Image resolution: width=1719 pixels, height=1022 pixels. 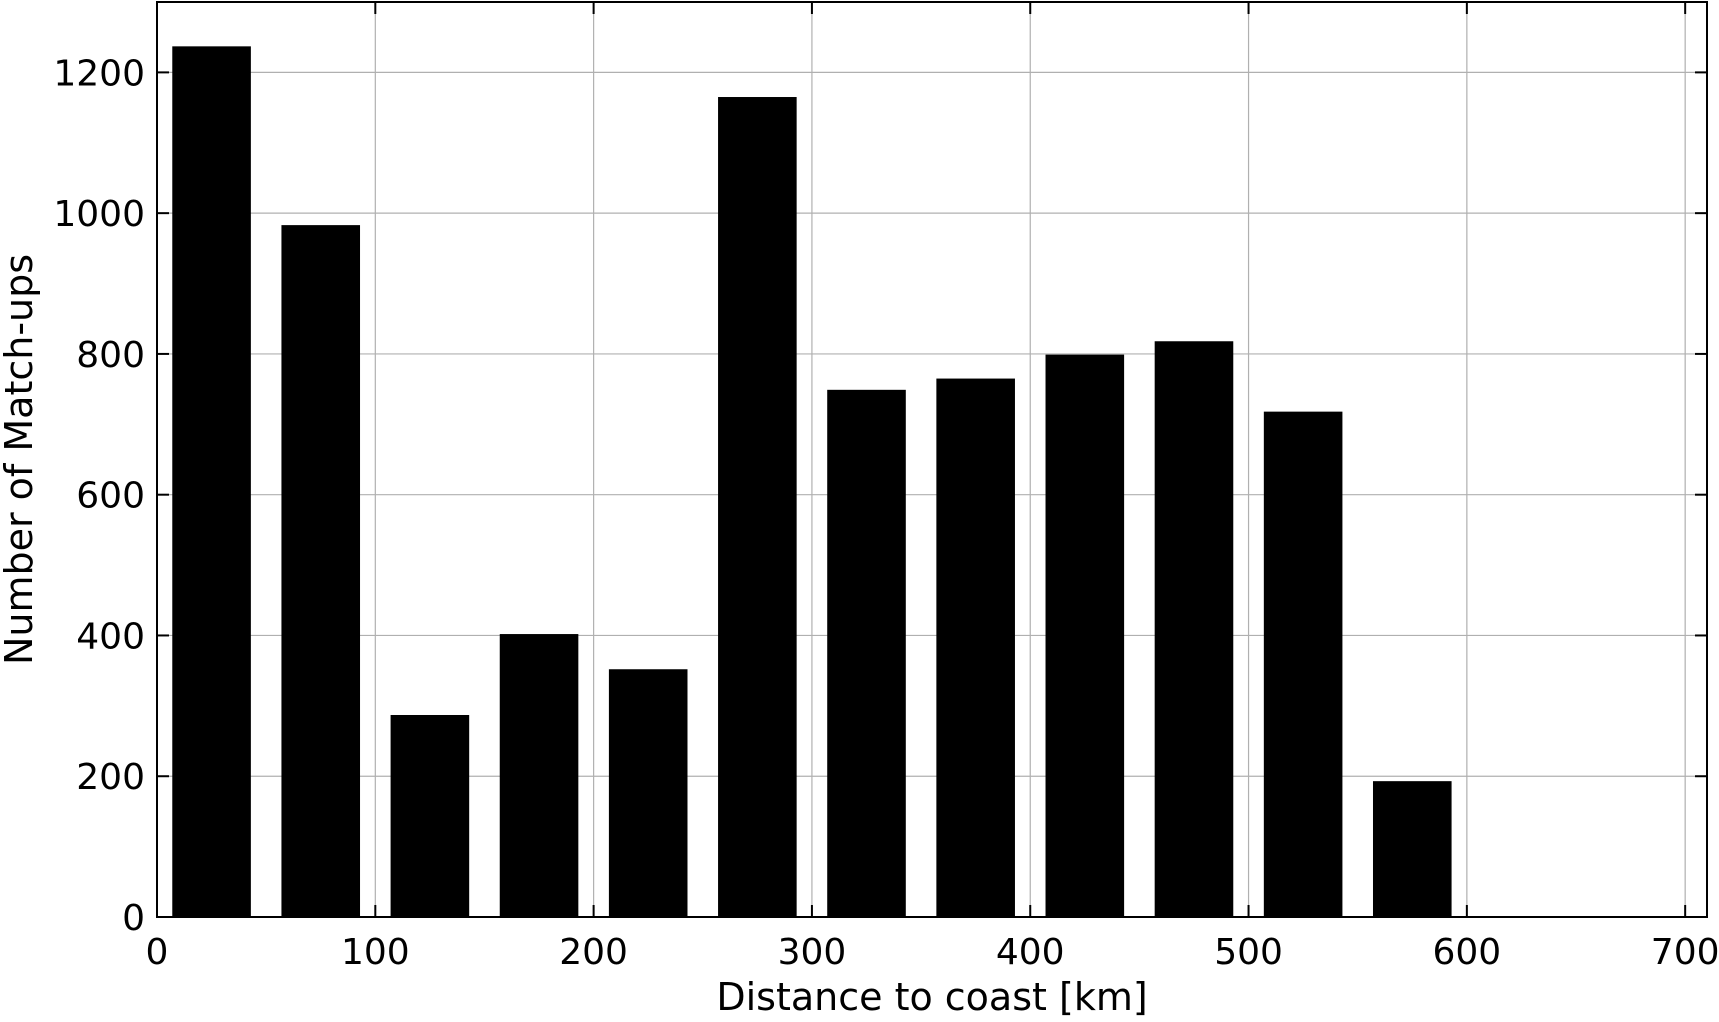 What do you see at coordinates (1685, 952) in the screenshot?
I see `x-tick-label: 700` at bounding box center [1685, 952].